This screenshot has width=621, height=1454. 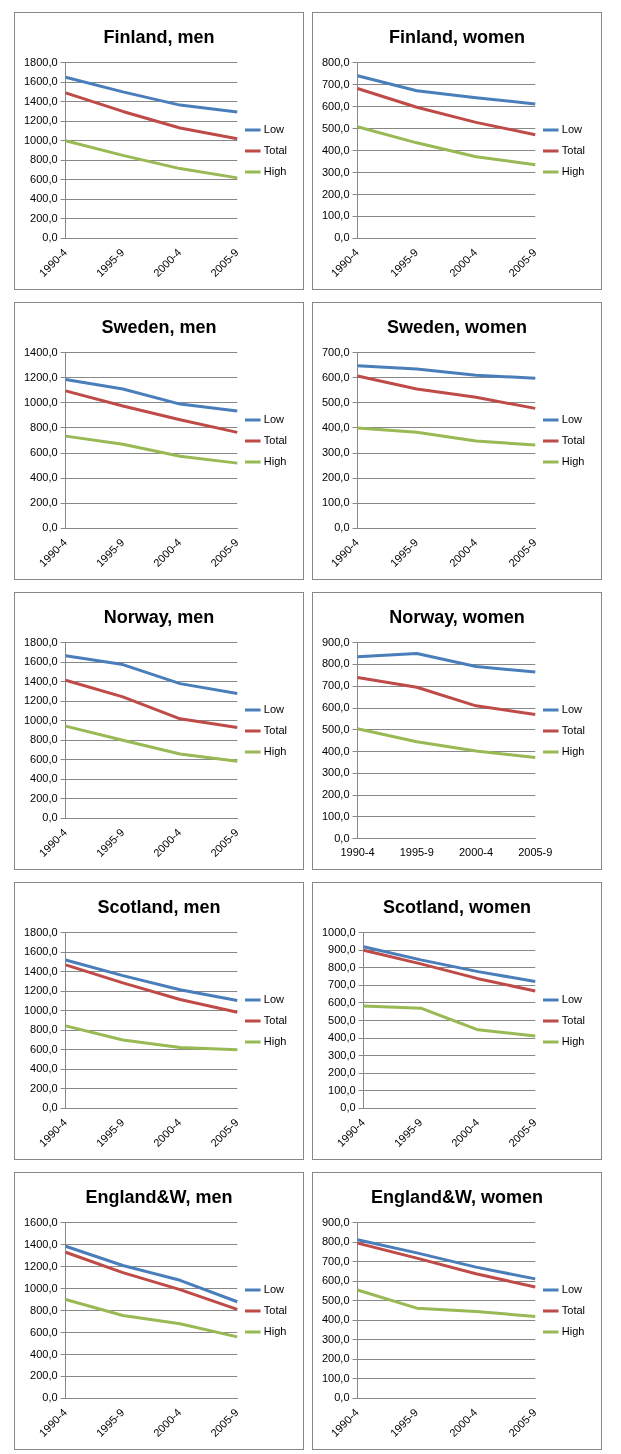 I want to click on chart-title: Sweden, women, so click(x=457, y=326).